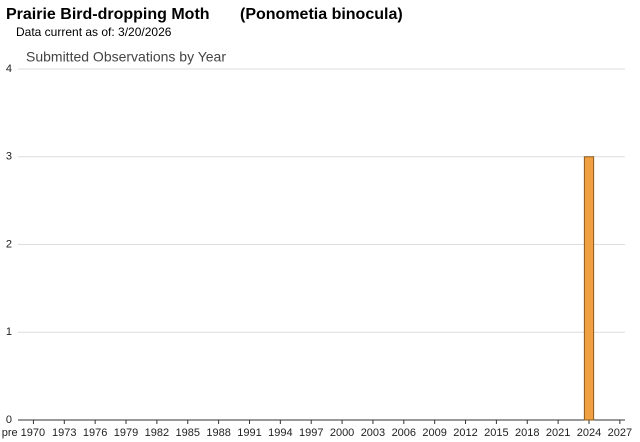 The width and height of the screenshot is (640, 442). Describe the element at coordinates (280, 433) in the screenshot. I see `x-tick-label: 1994` at that location.